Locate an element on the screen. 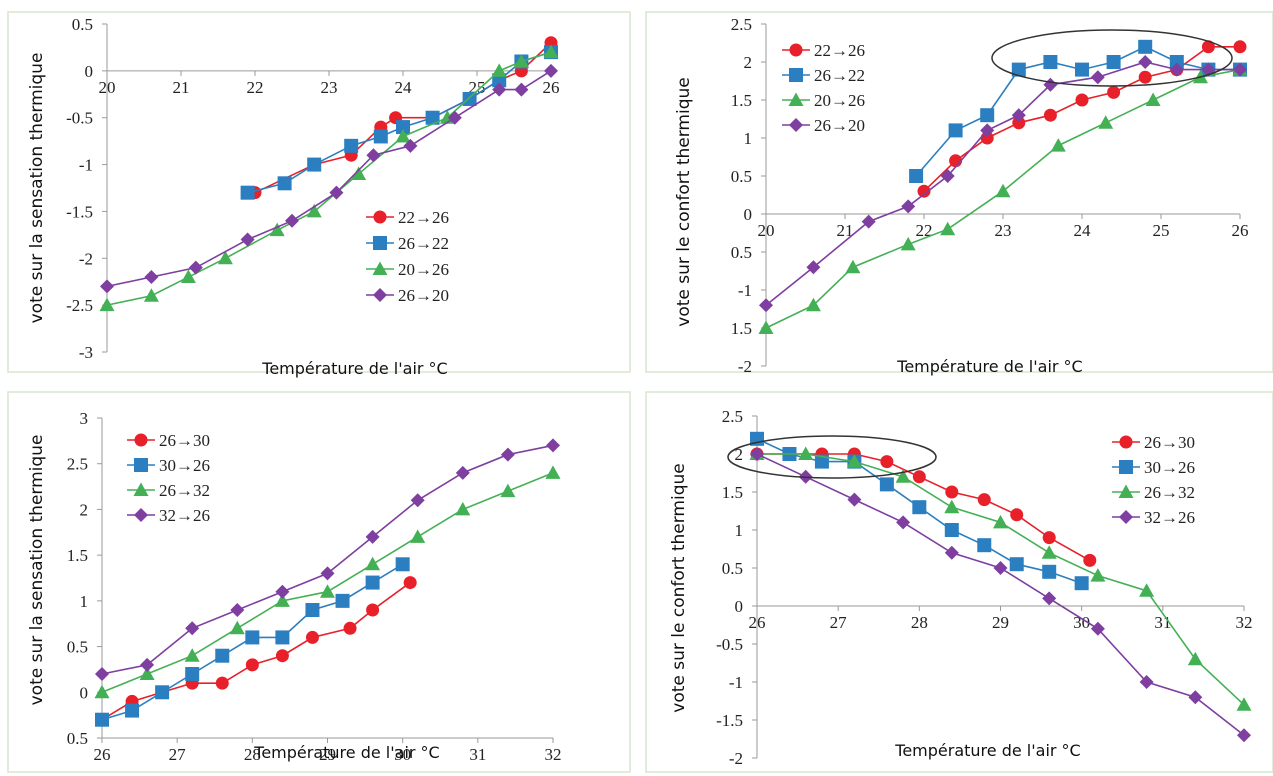 The image size is (1273, 776). x-tick-label: 31 is located at coordinates (1162, 622).